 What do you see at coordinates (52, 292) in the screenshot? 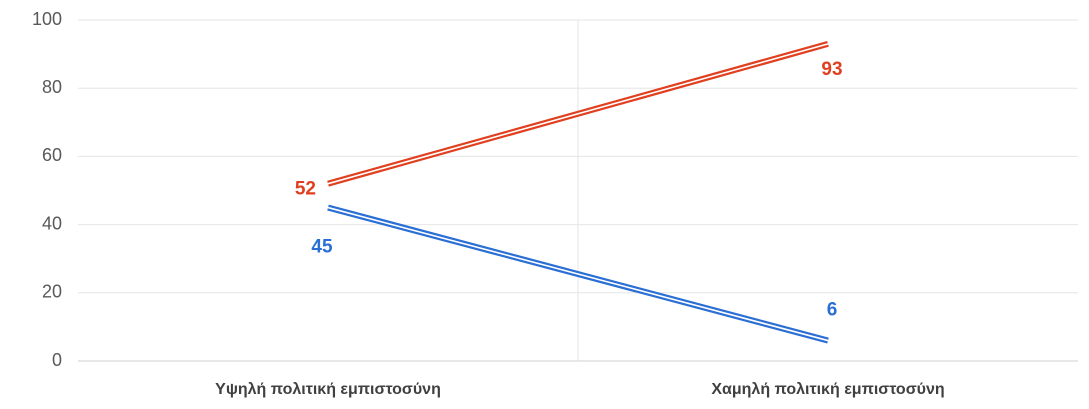
I see `y-tick-label: 20` at bounding box center [52, 292].